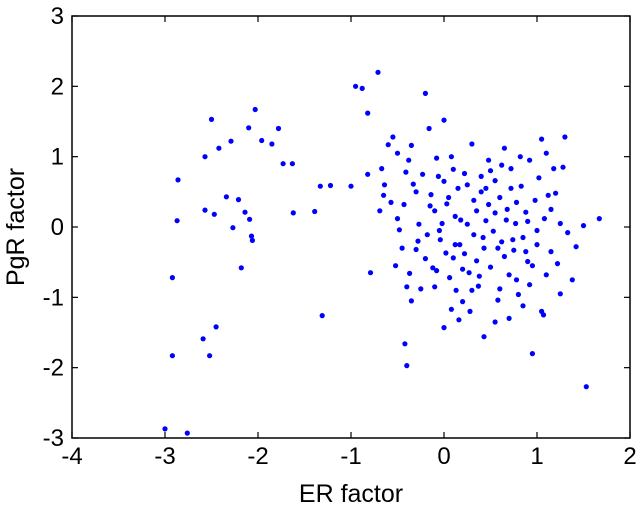 Image resolution: width=642 pixels, height=511 pixels. Describe the element at coordinates (71, 456) in the screenshot. I see `x-tick-label: -4` at that location.